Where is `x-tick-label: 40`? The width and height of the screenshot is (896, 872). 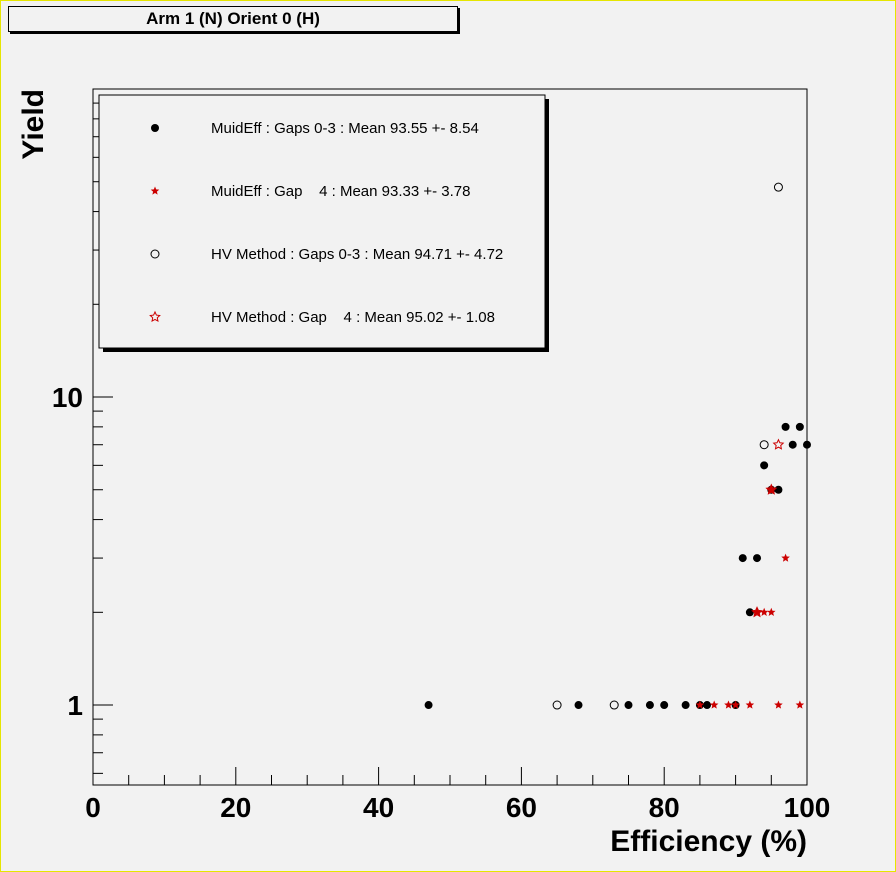
x-tick-label: 40 is located at coordinates (378, 807).